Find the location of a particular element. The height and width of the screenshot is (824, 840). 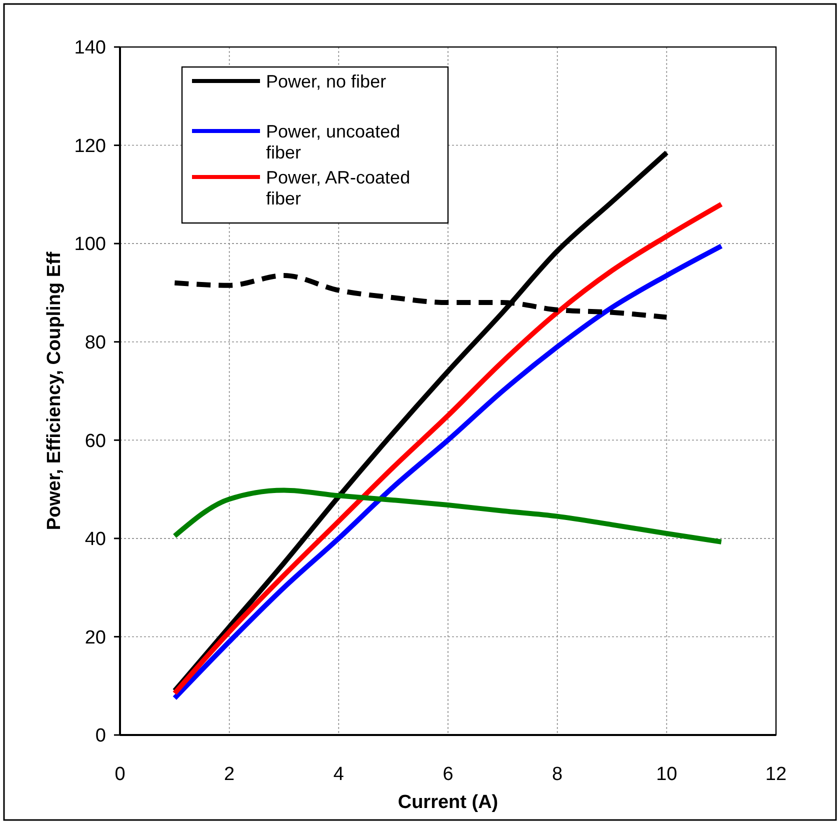

legend-label: Power, AR-coated fiber is located at coordinates (338, 187).